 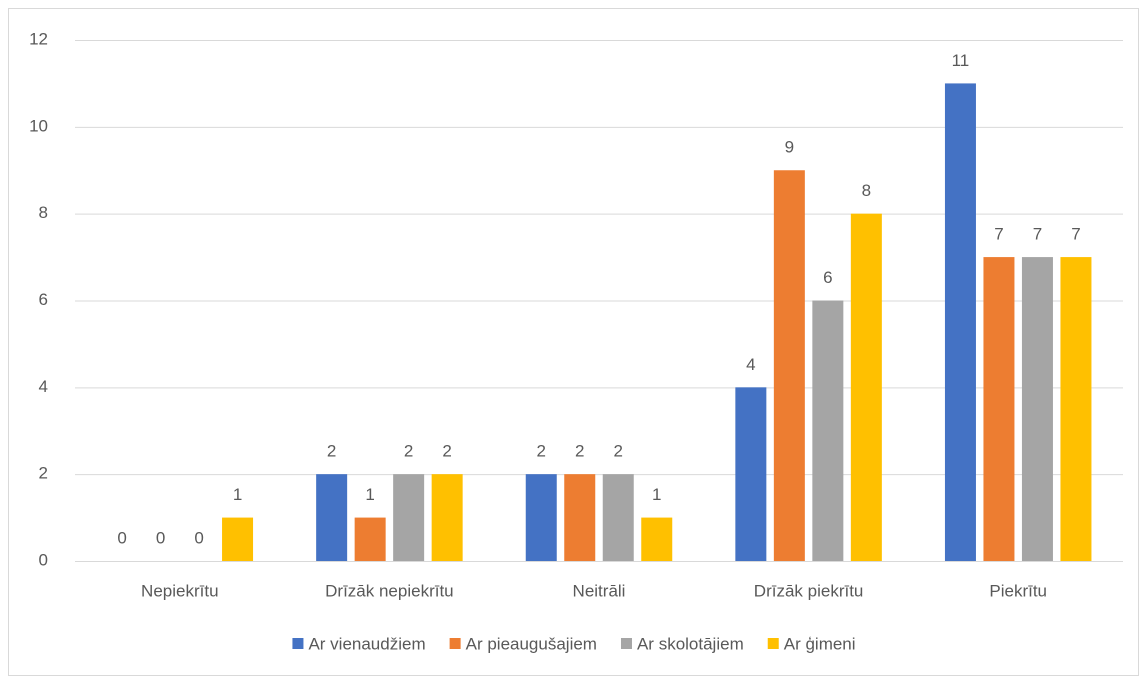 I want to click on y-tick-label: 0, so click(x=43, y=559).